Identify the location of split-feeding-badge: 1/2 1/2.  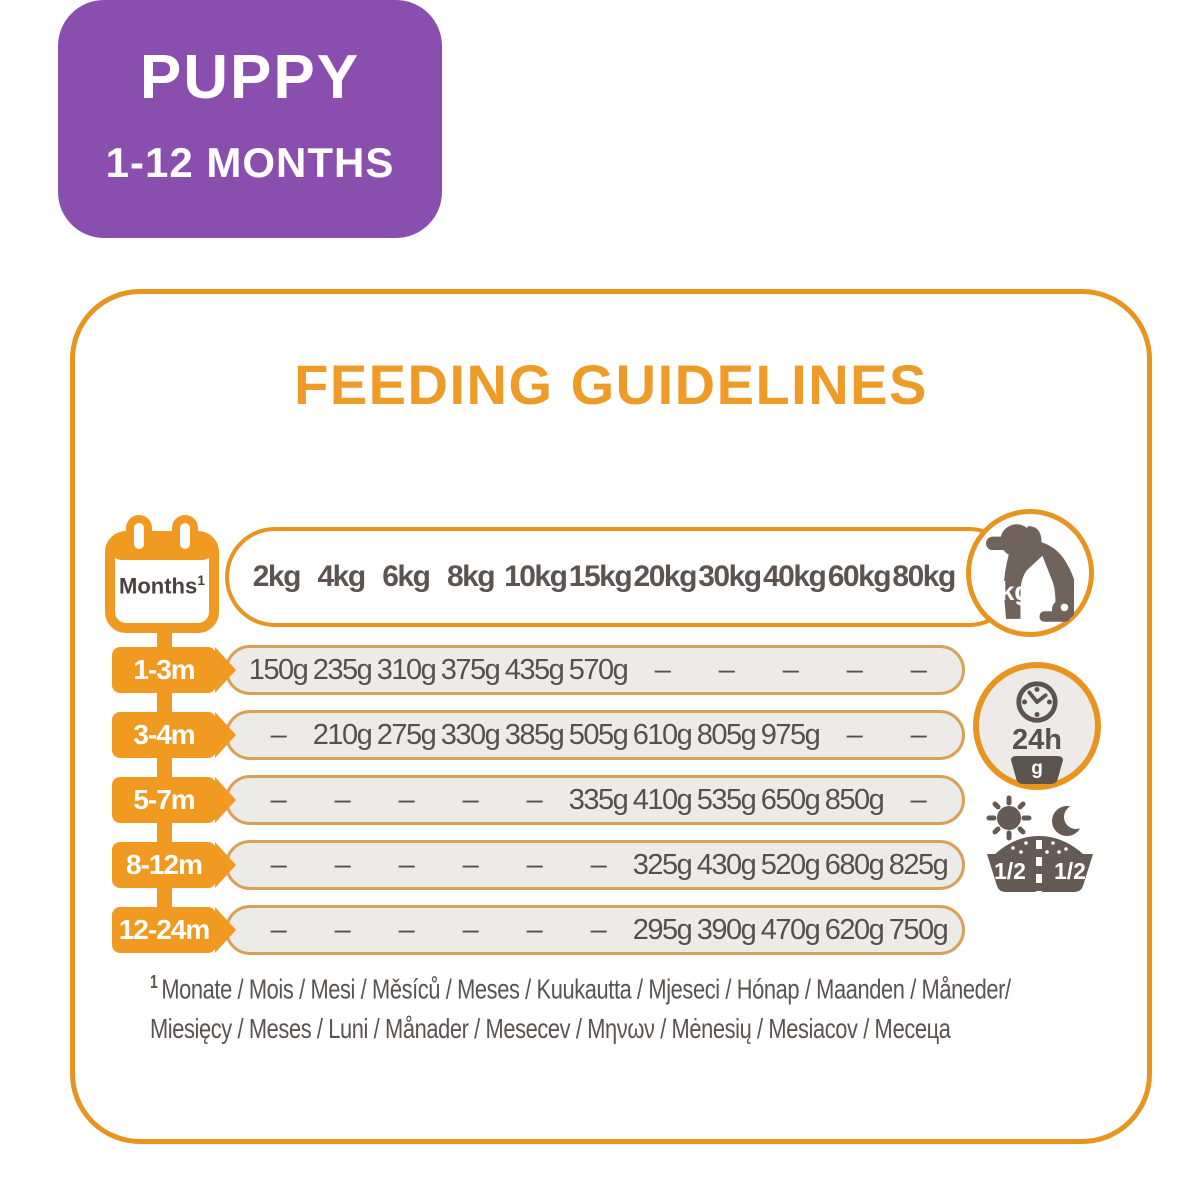
(1040, 846).